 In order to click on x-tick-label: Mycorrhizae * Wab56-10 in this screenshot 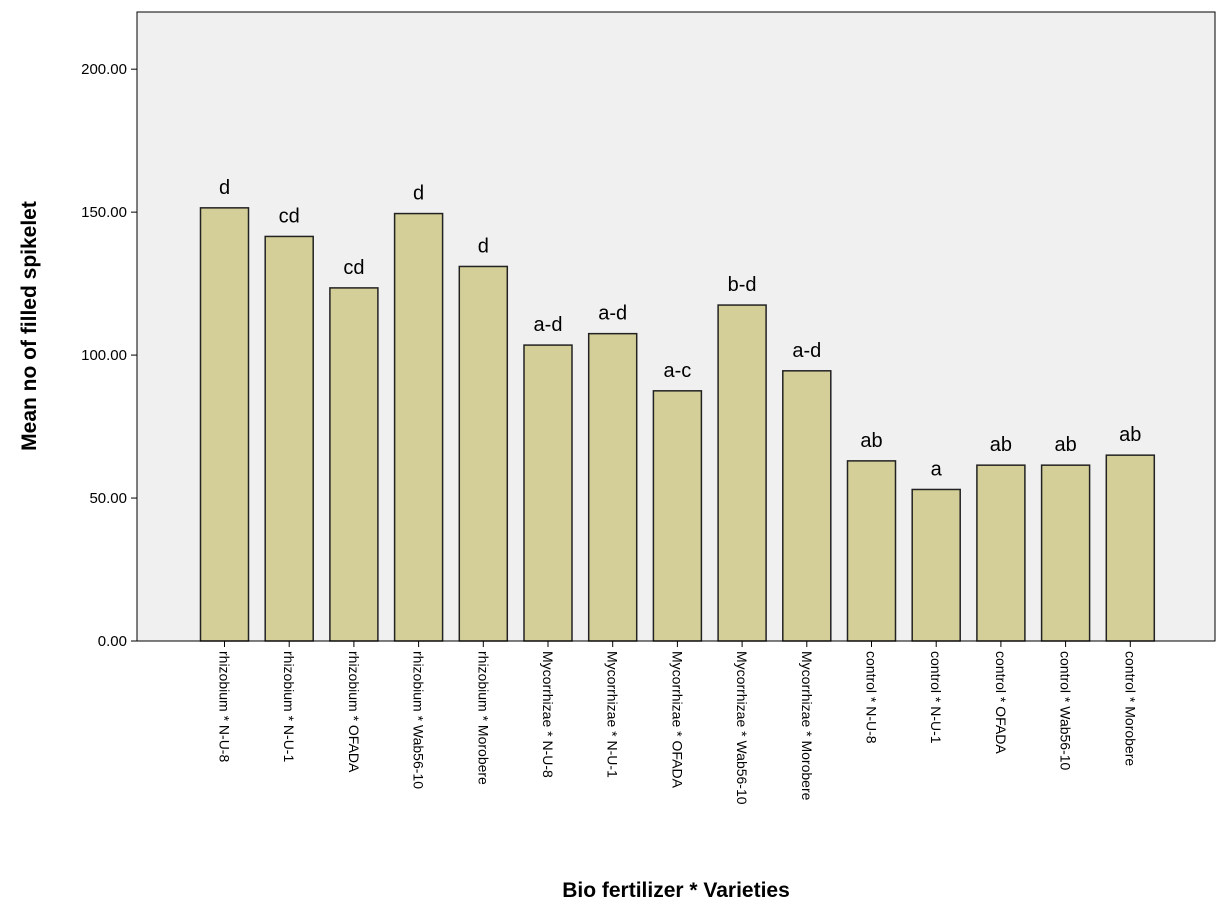, I will do `click(742, 728)`.